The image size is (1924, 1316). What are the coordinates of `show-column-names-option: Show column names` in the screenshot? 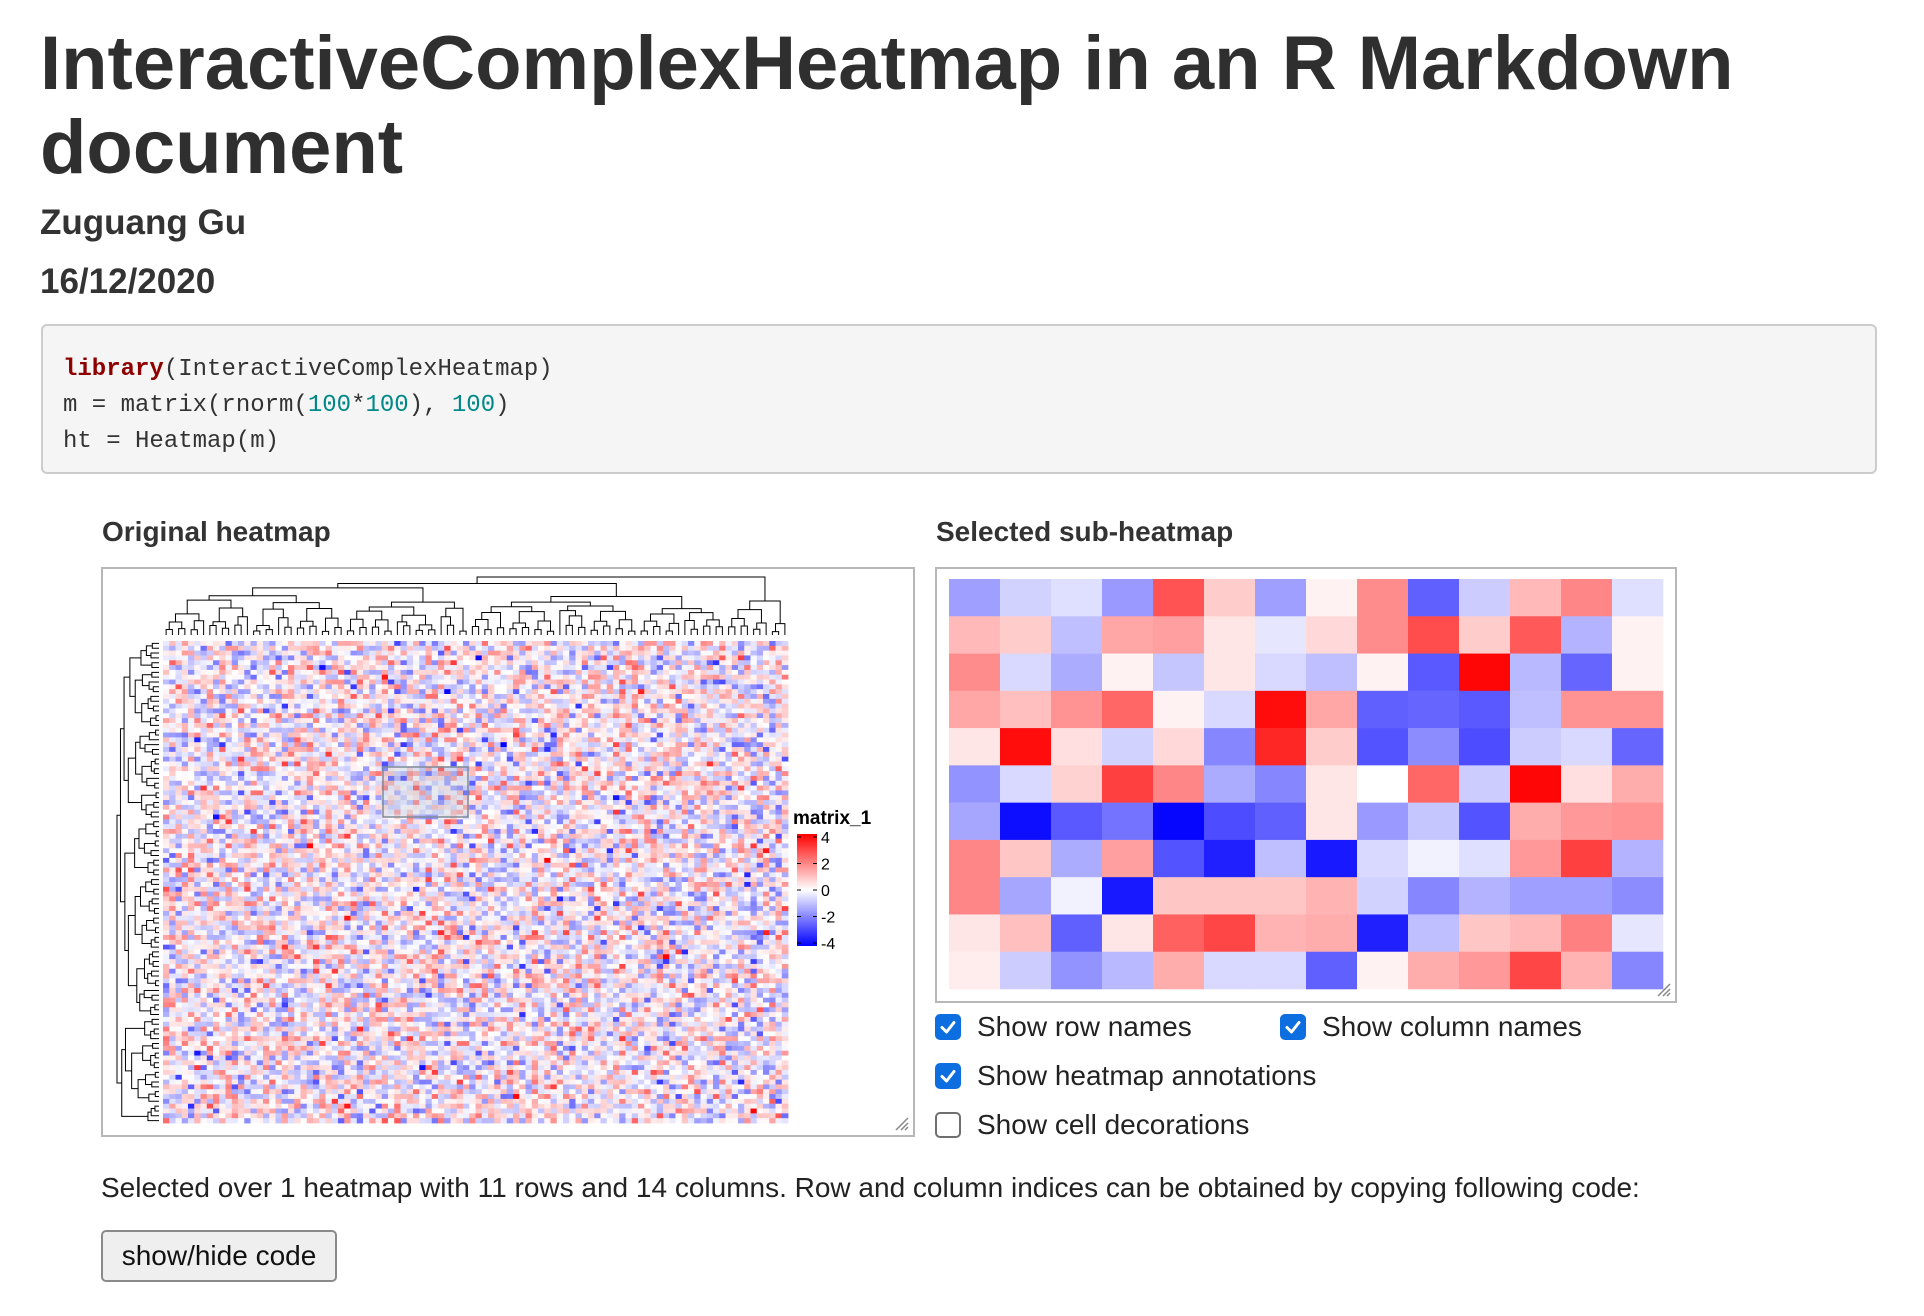 It's located at (1431, 1027).